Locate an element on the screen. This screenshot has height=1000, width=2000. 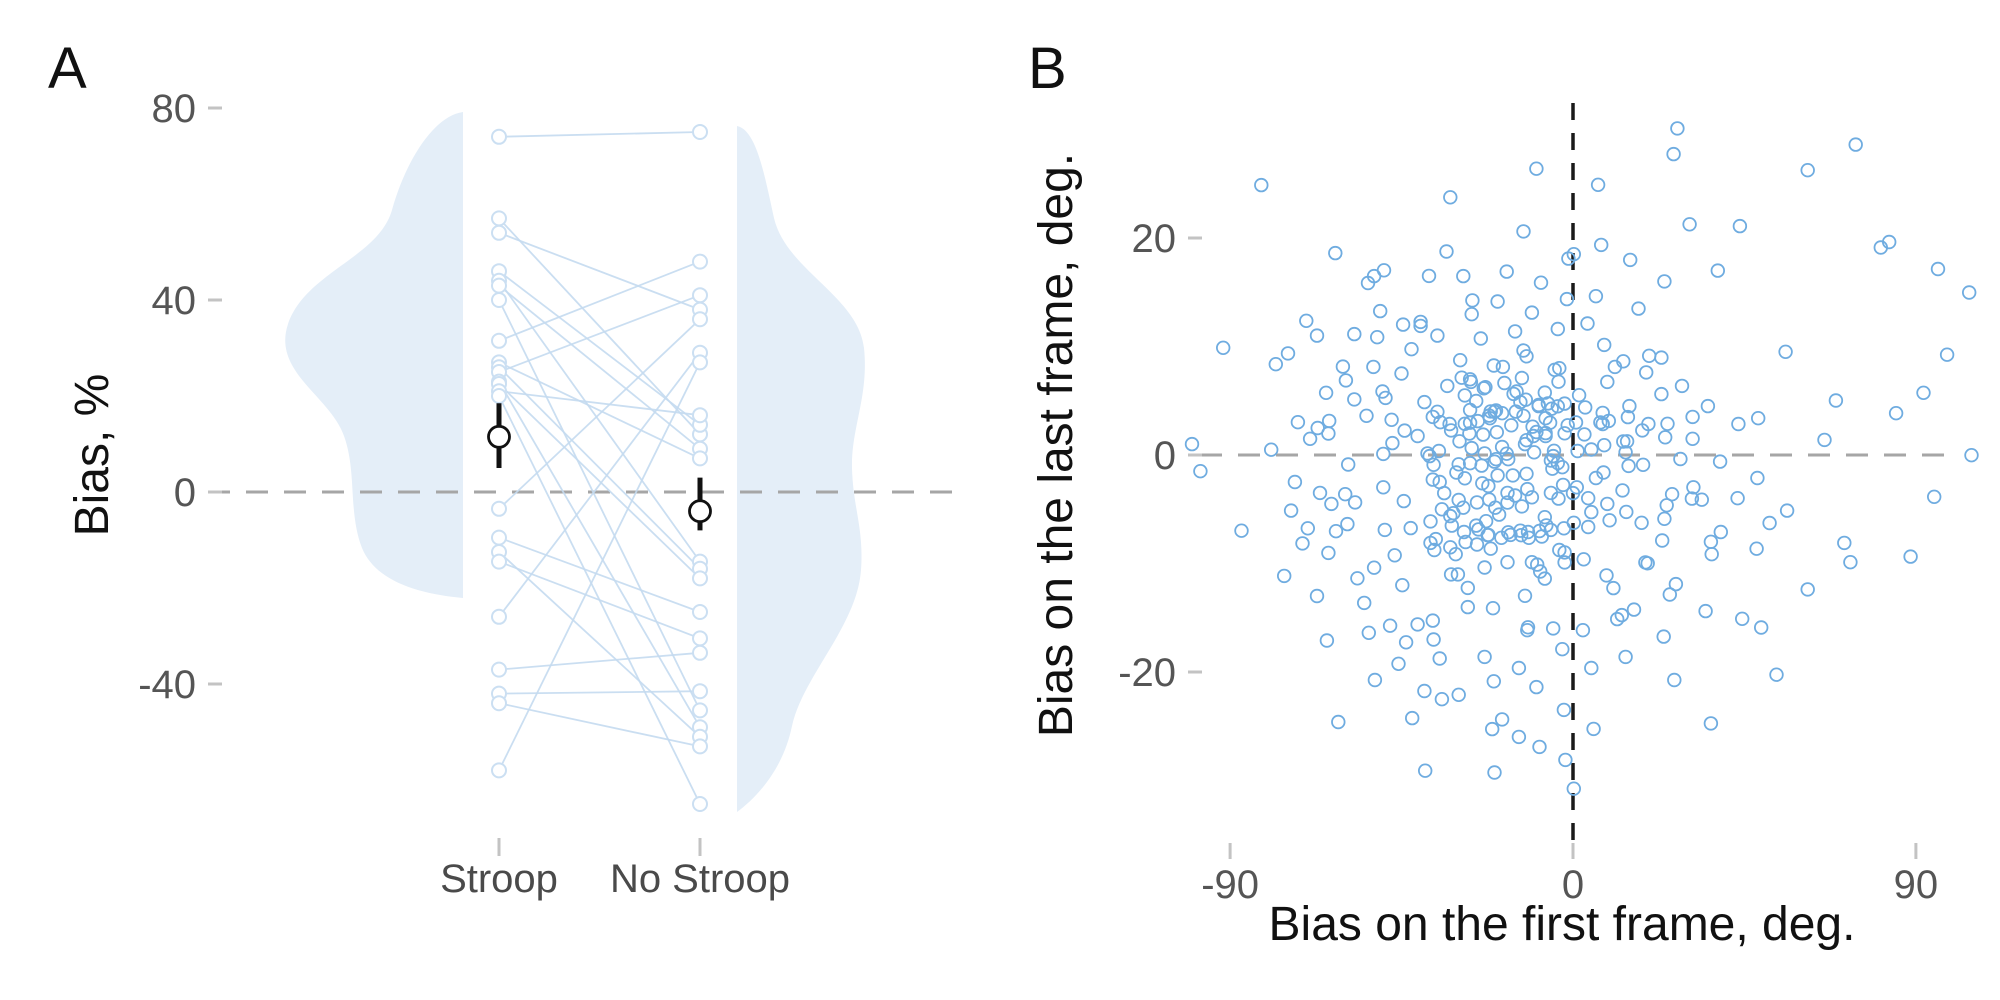
condition-label: Stroop is located at coordinates (499, 879).